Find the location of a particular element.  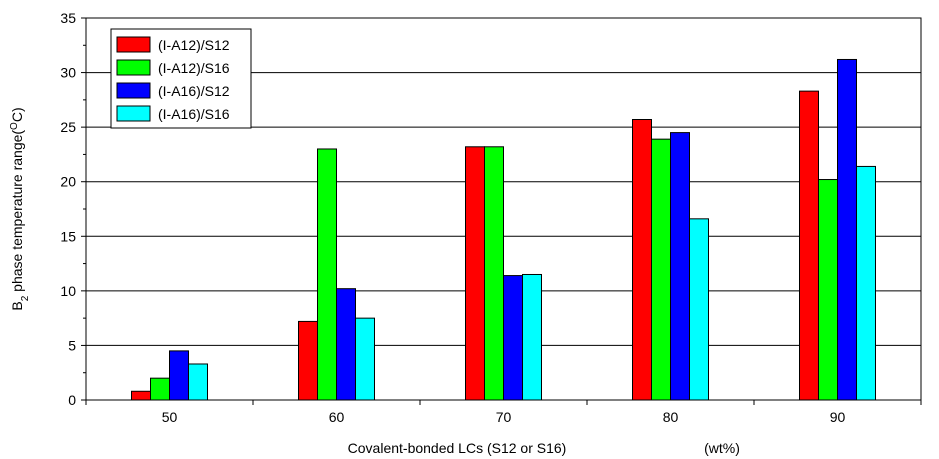

y-tick-label: 30 is located at coordinates (68, 73).